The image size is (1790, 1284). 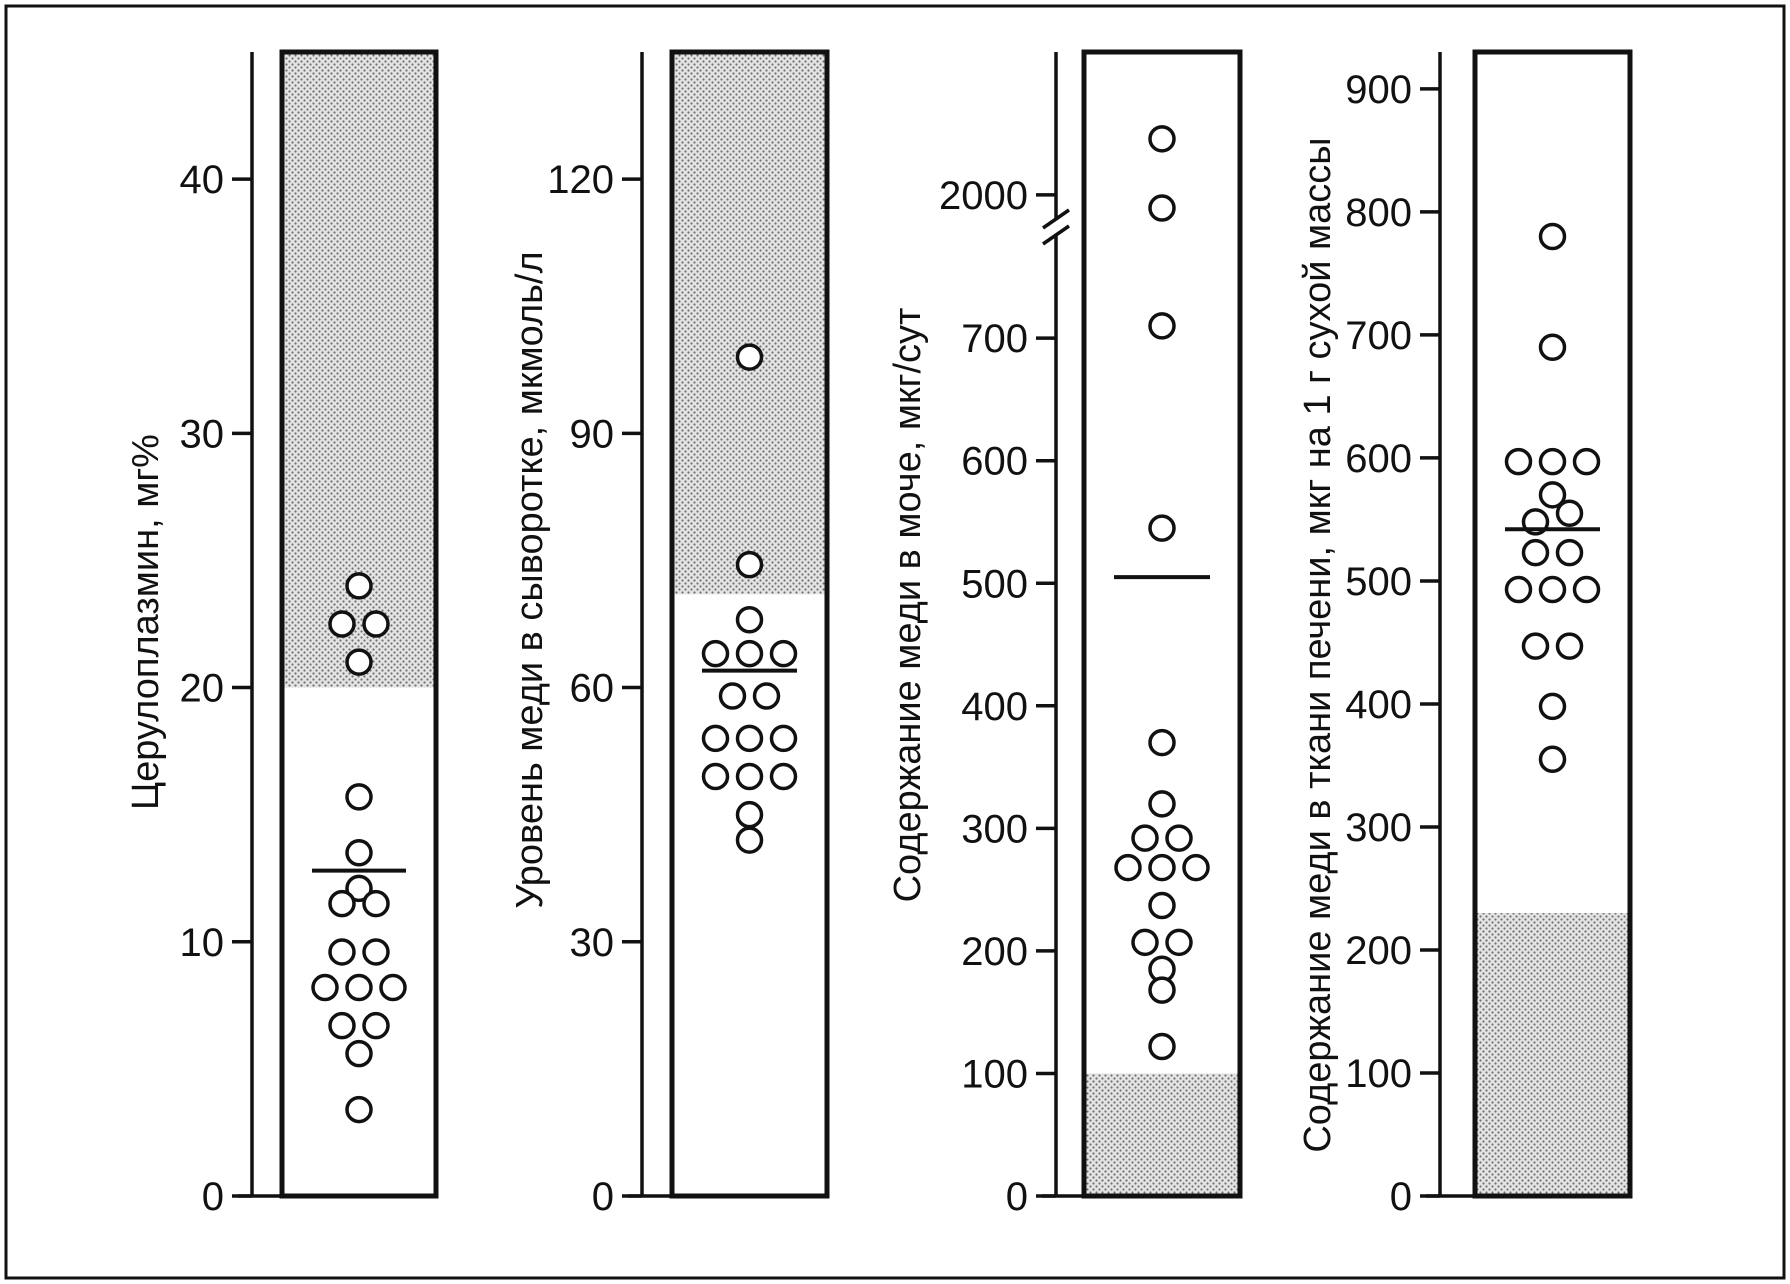 I want to click on y-tick-label: 300, so click(x=1378, y=828).